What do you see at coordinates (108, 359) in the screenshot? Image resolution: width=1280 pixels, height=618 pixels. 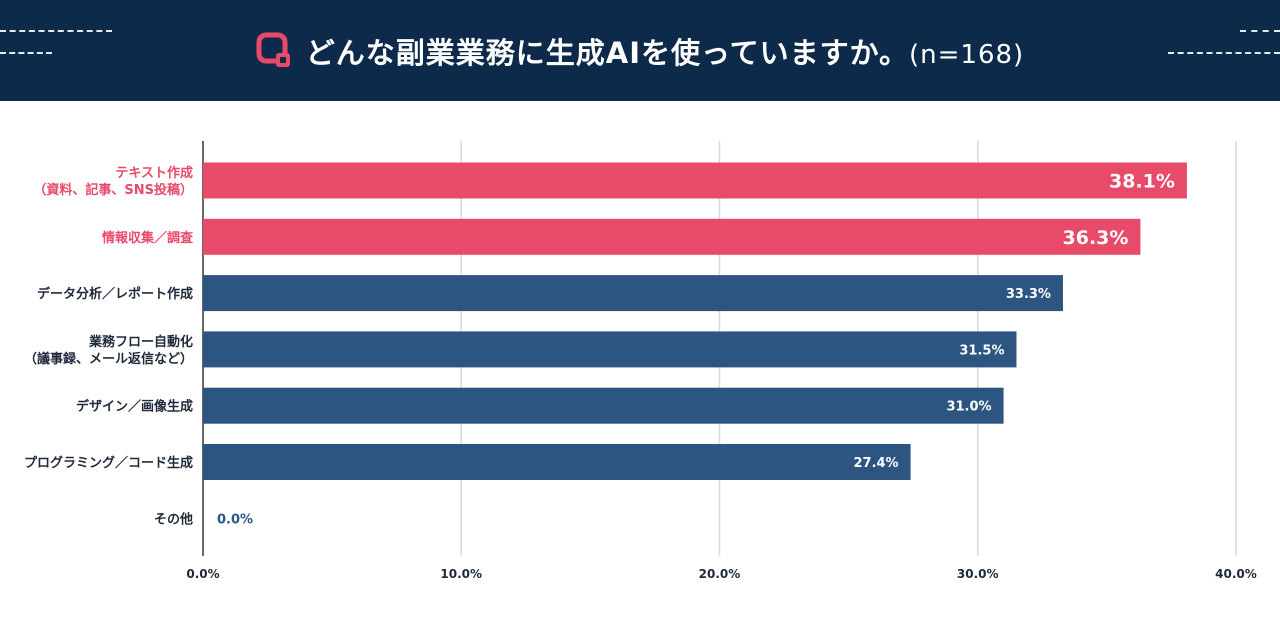 I see `category-label-line: （議事録、メール返信など）` at bounding box center [108, 359].